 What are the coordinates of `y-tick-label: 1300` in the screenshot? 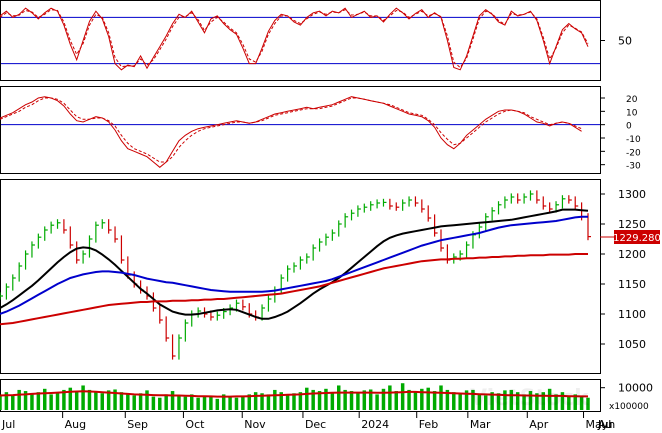 It's located at (632, 194).